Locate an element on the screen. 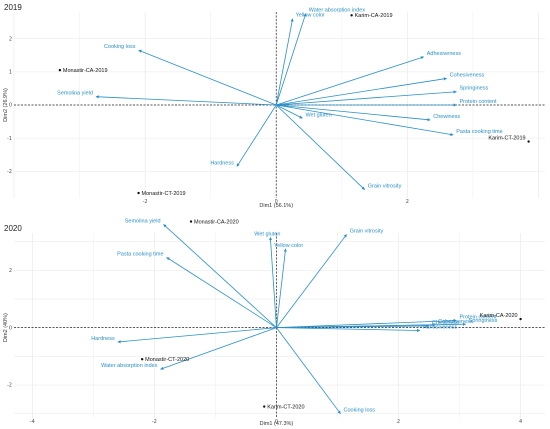  x-axis-label: Dim1 (56.1%) is located at coordinates (276, 206).